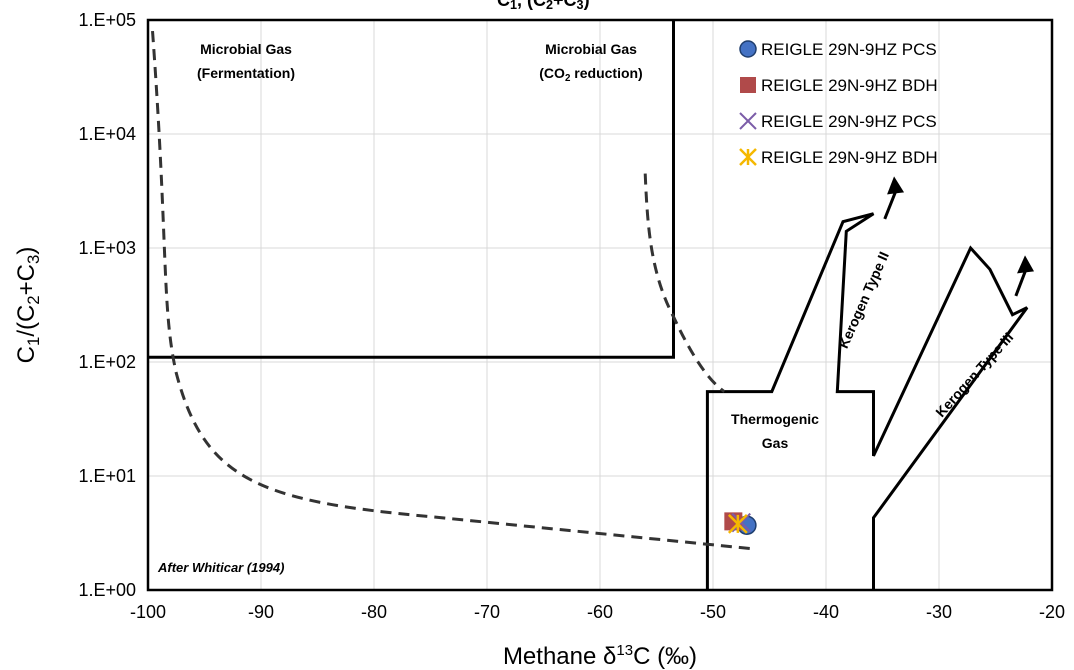 The width and height of the screenshot is (1074, 670). I want to click on x-tick-label: -90, so click(261, 612).